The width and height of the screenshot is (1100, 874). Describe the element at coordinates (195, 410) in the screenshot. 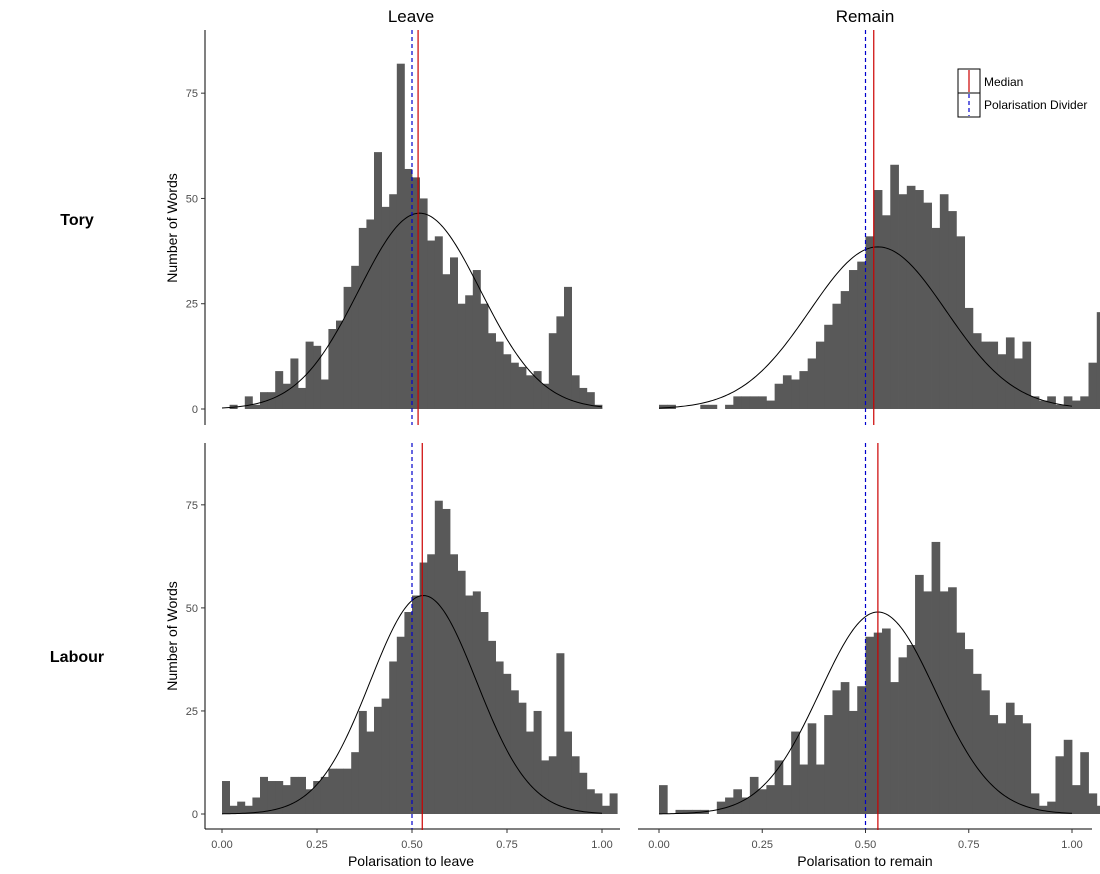

I see `y-tick-label: 0` at that location.